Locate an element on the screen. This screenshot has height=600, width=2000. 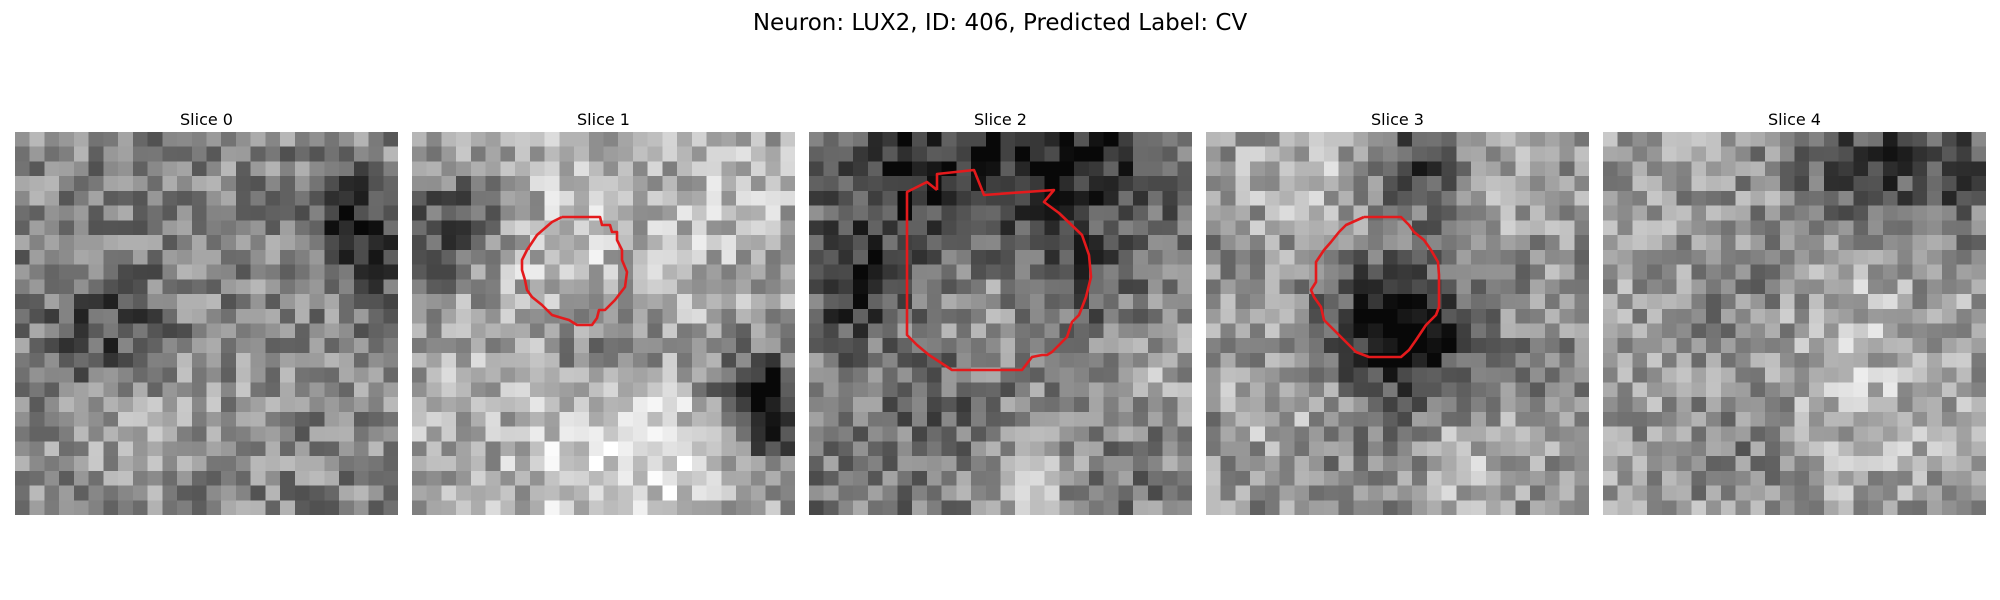
slice-title-2: Slice 2 is located at coordinates (1000, 120).